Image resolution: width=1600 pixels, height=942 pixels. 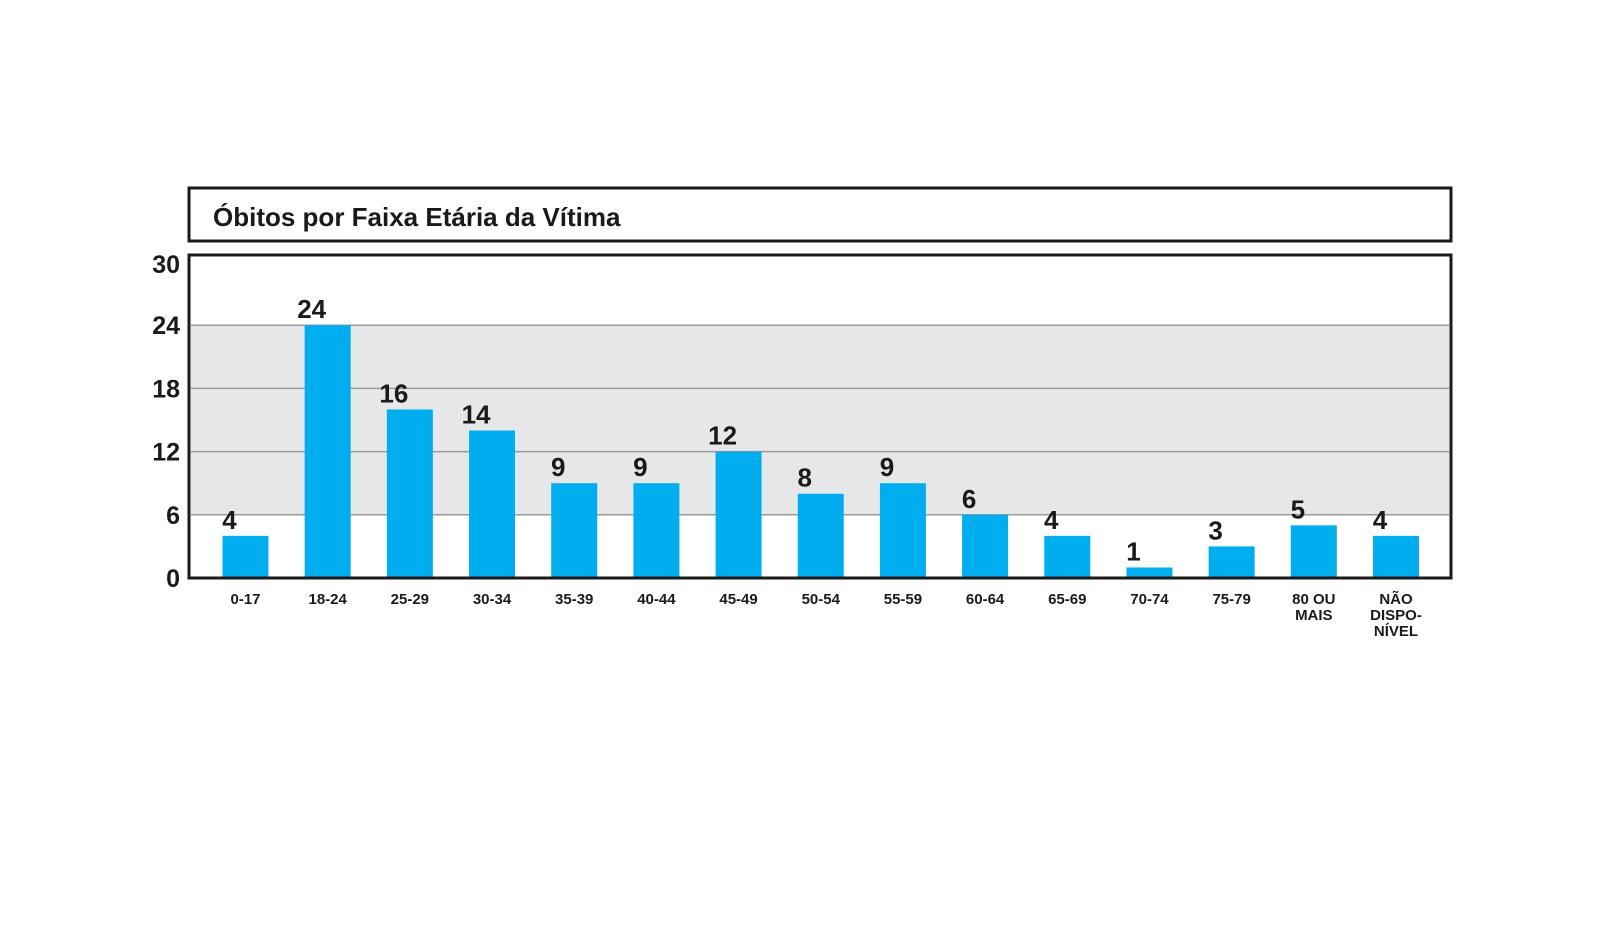 What do you see at coordinates (393, 393) in the screenshot?
I see `data-label: 16` at bounding box center [393, 393].